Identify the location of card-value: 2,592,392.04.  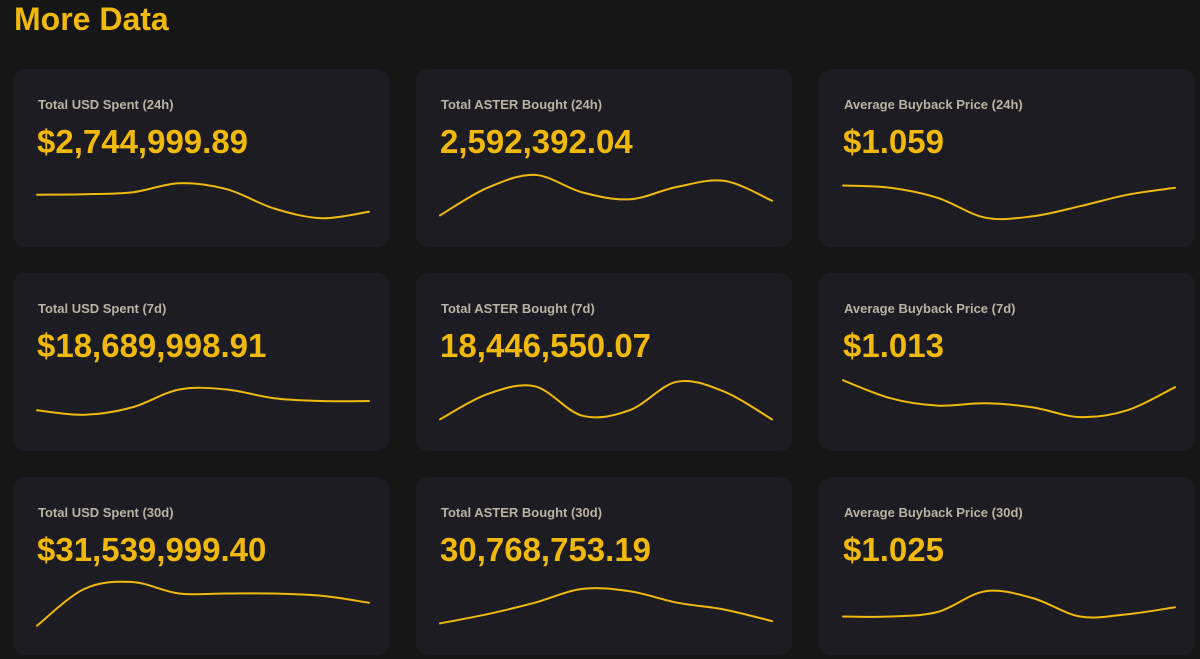
(536, 141).